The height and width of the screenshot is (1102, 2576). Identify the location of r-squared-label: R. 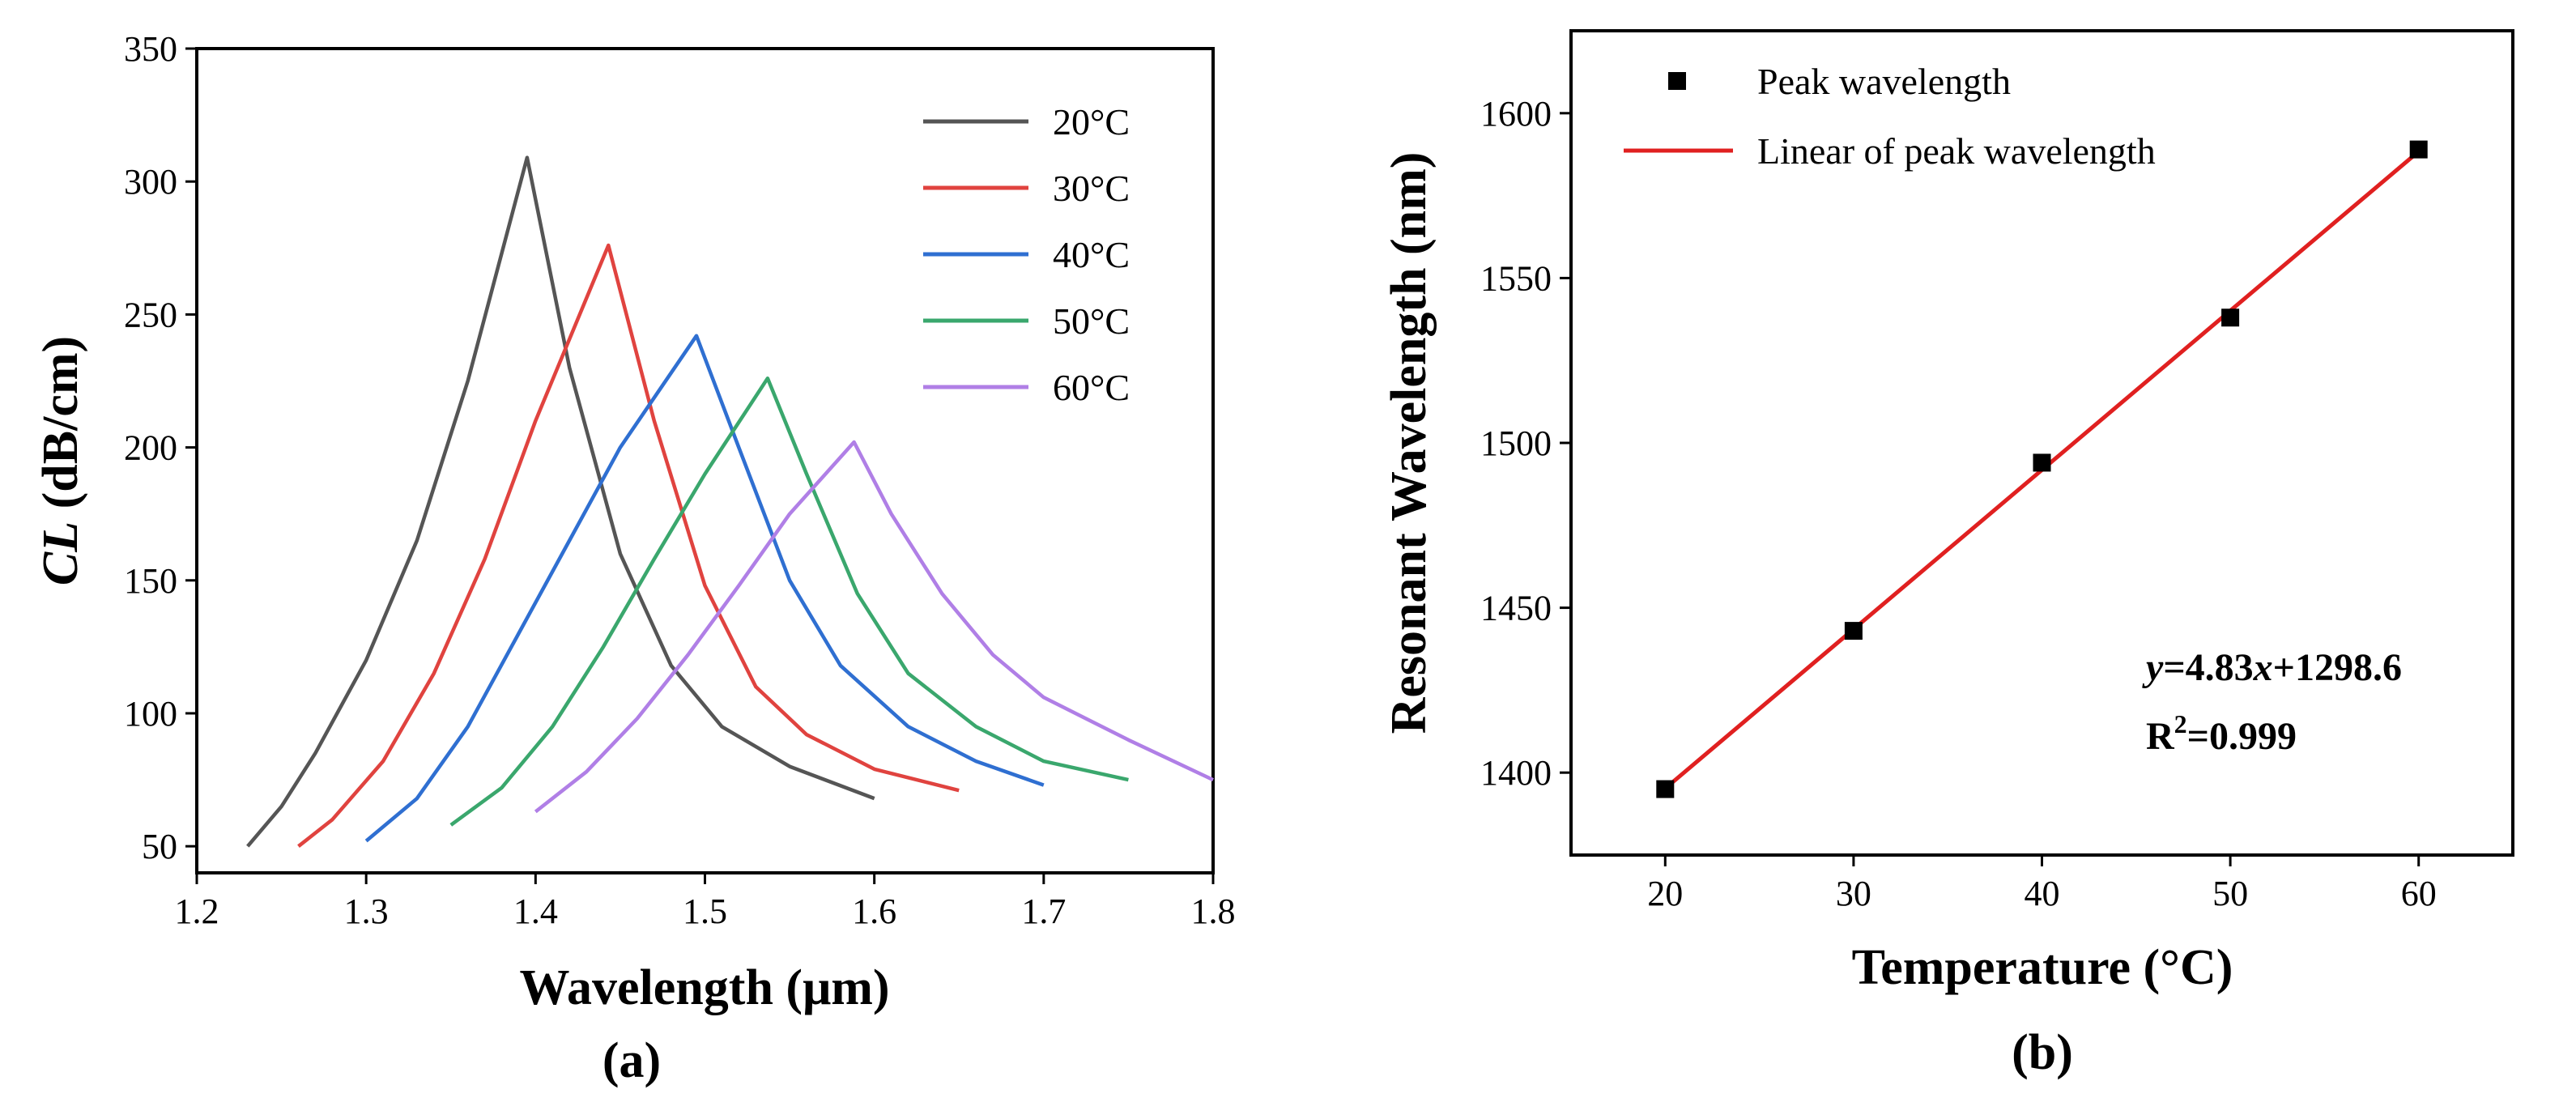
(2160, 736).